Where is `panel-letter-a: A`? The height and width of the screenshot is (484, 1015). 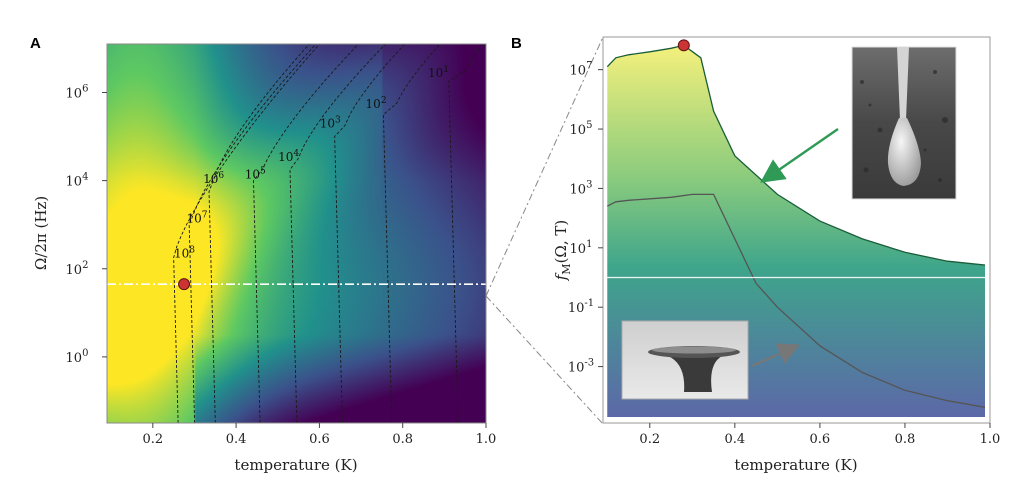
panel-letter-a: A is located at coordinates (35, 43).